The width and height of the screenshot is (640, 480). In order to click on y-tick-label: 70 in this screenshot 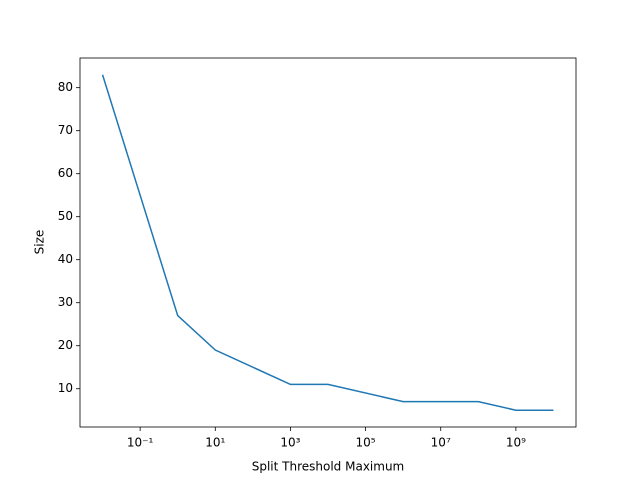, I will do `click(65, 130)`.